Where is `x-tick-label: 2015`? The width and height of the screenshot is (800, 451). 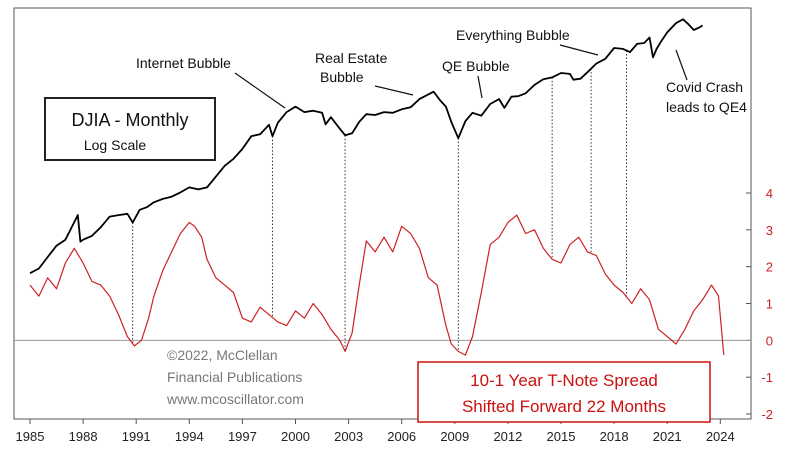
x-tick-label: 2015 is located at coordinates (561, 436).